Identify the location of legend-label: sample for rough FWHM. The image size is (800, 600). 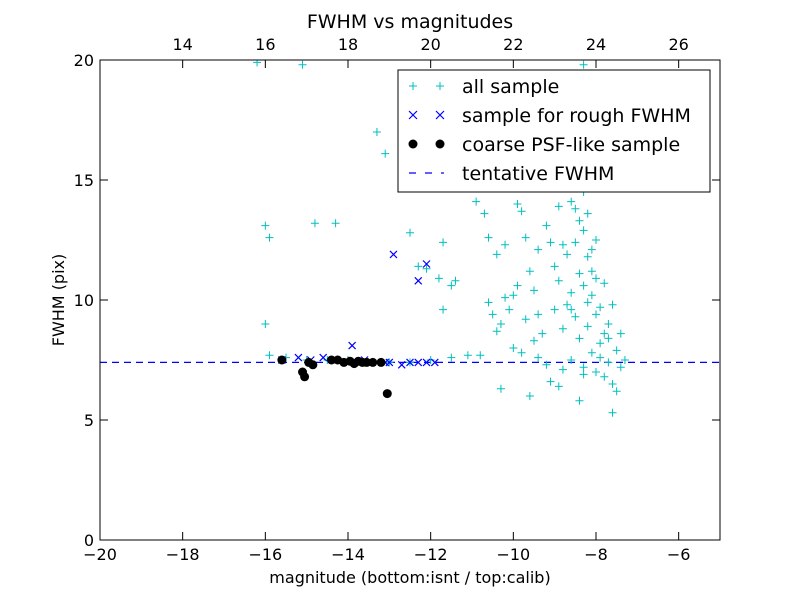
(576, 116).